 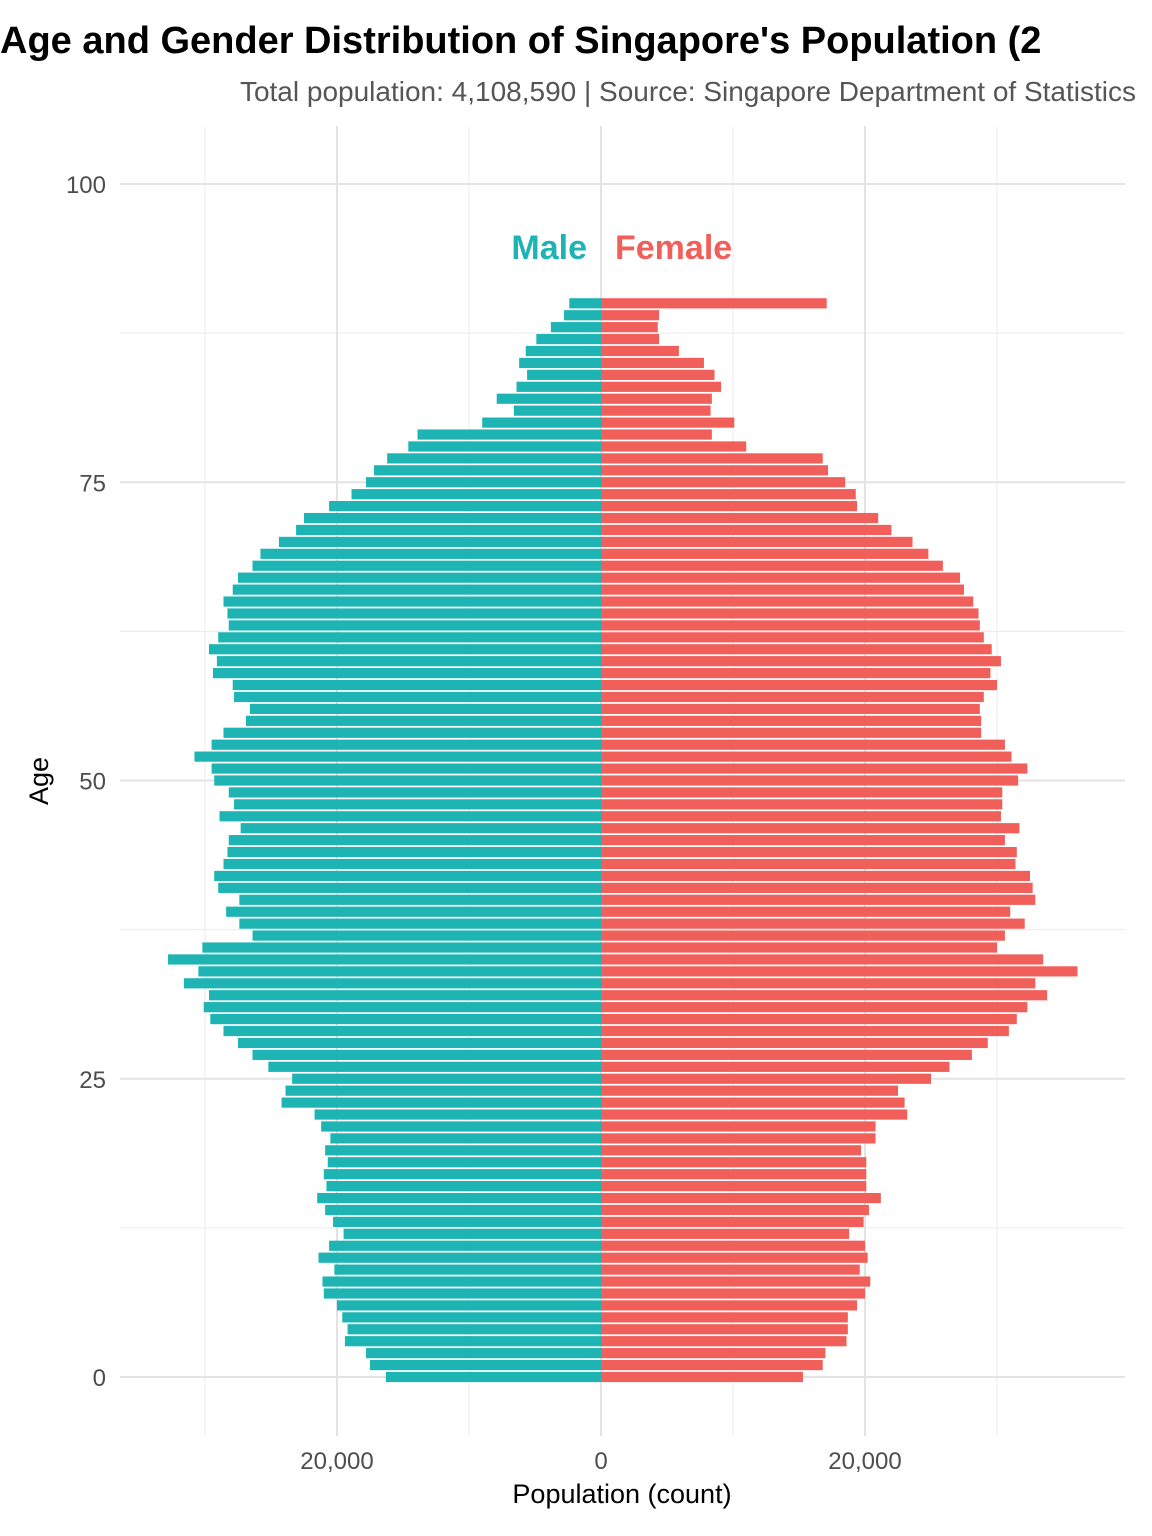 I want to click on y-tick-label: 0, so click(x=99, y=1378).